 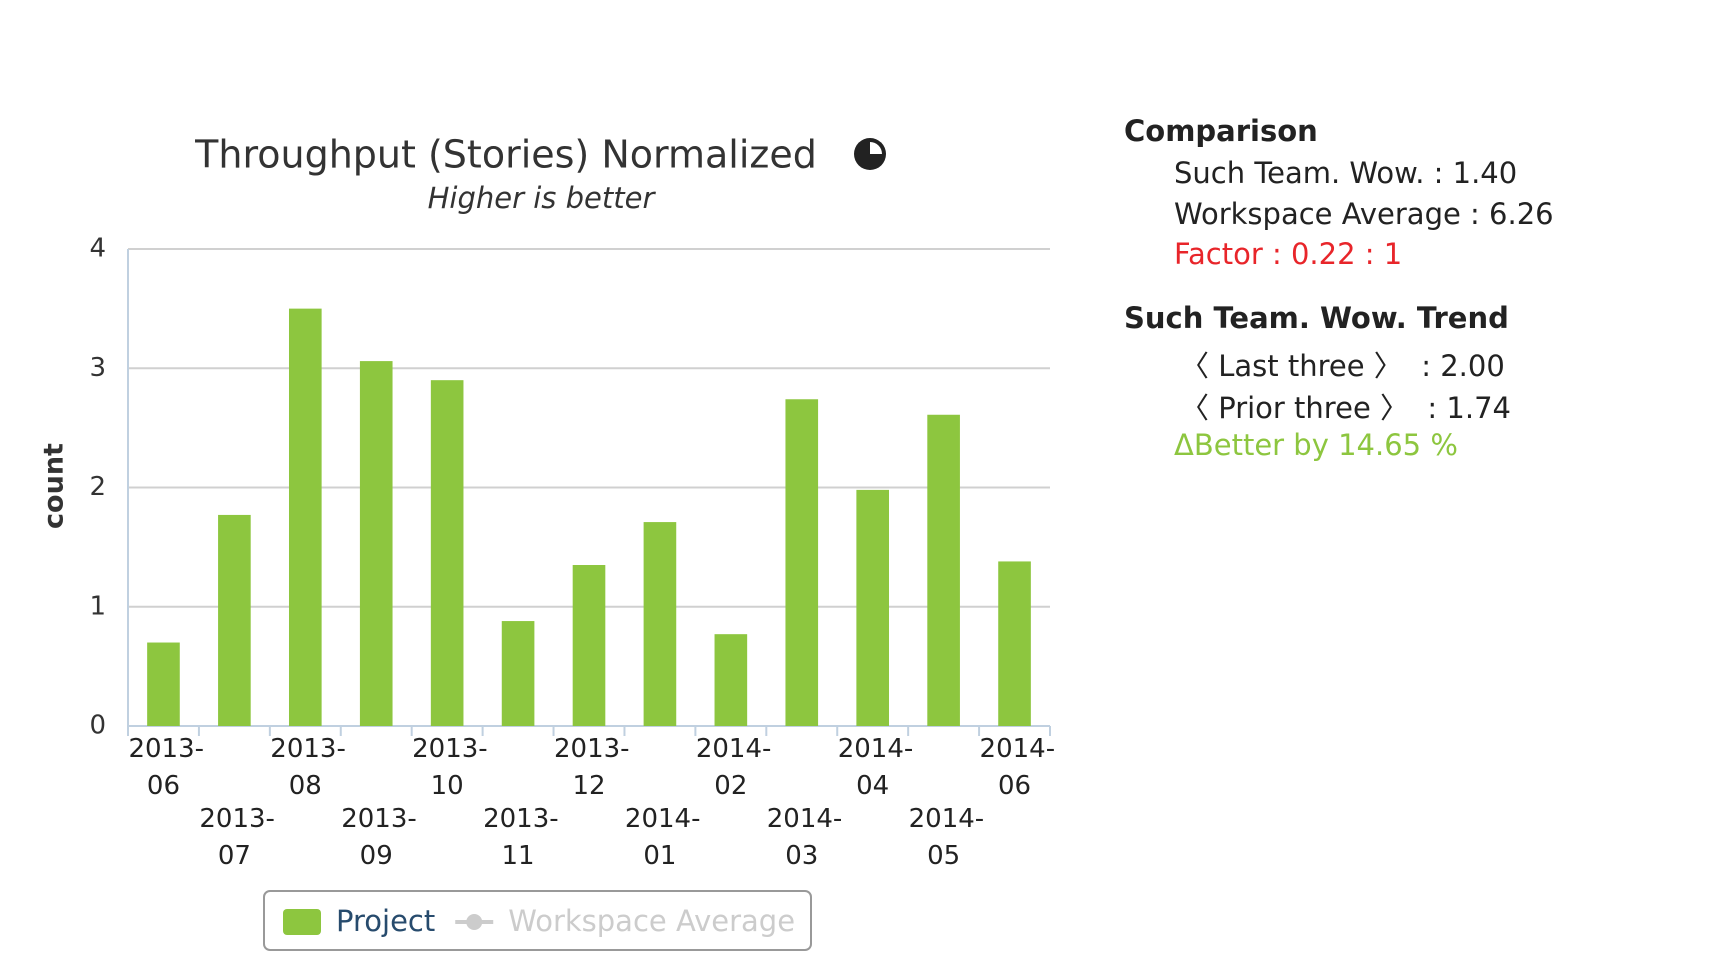 What do you see at coordinates (592, 767) in the screenshot?
I see `x-tick-label: 2013-12` at bounding box center [592, 767].